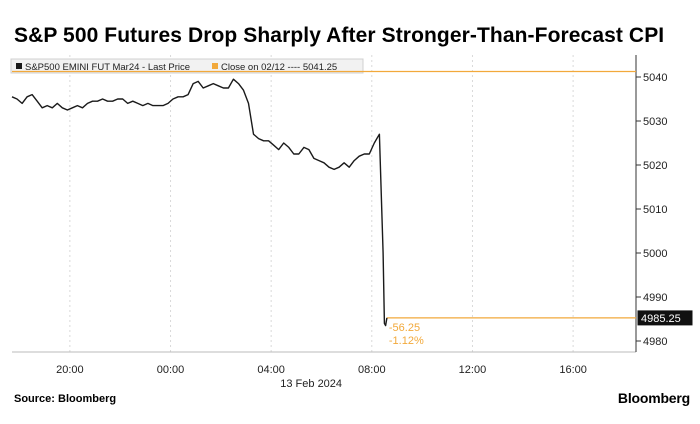  I want to click on legend-entry: Close on 02/12 ---- 5041.25, so click(279, 67).